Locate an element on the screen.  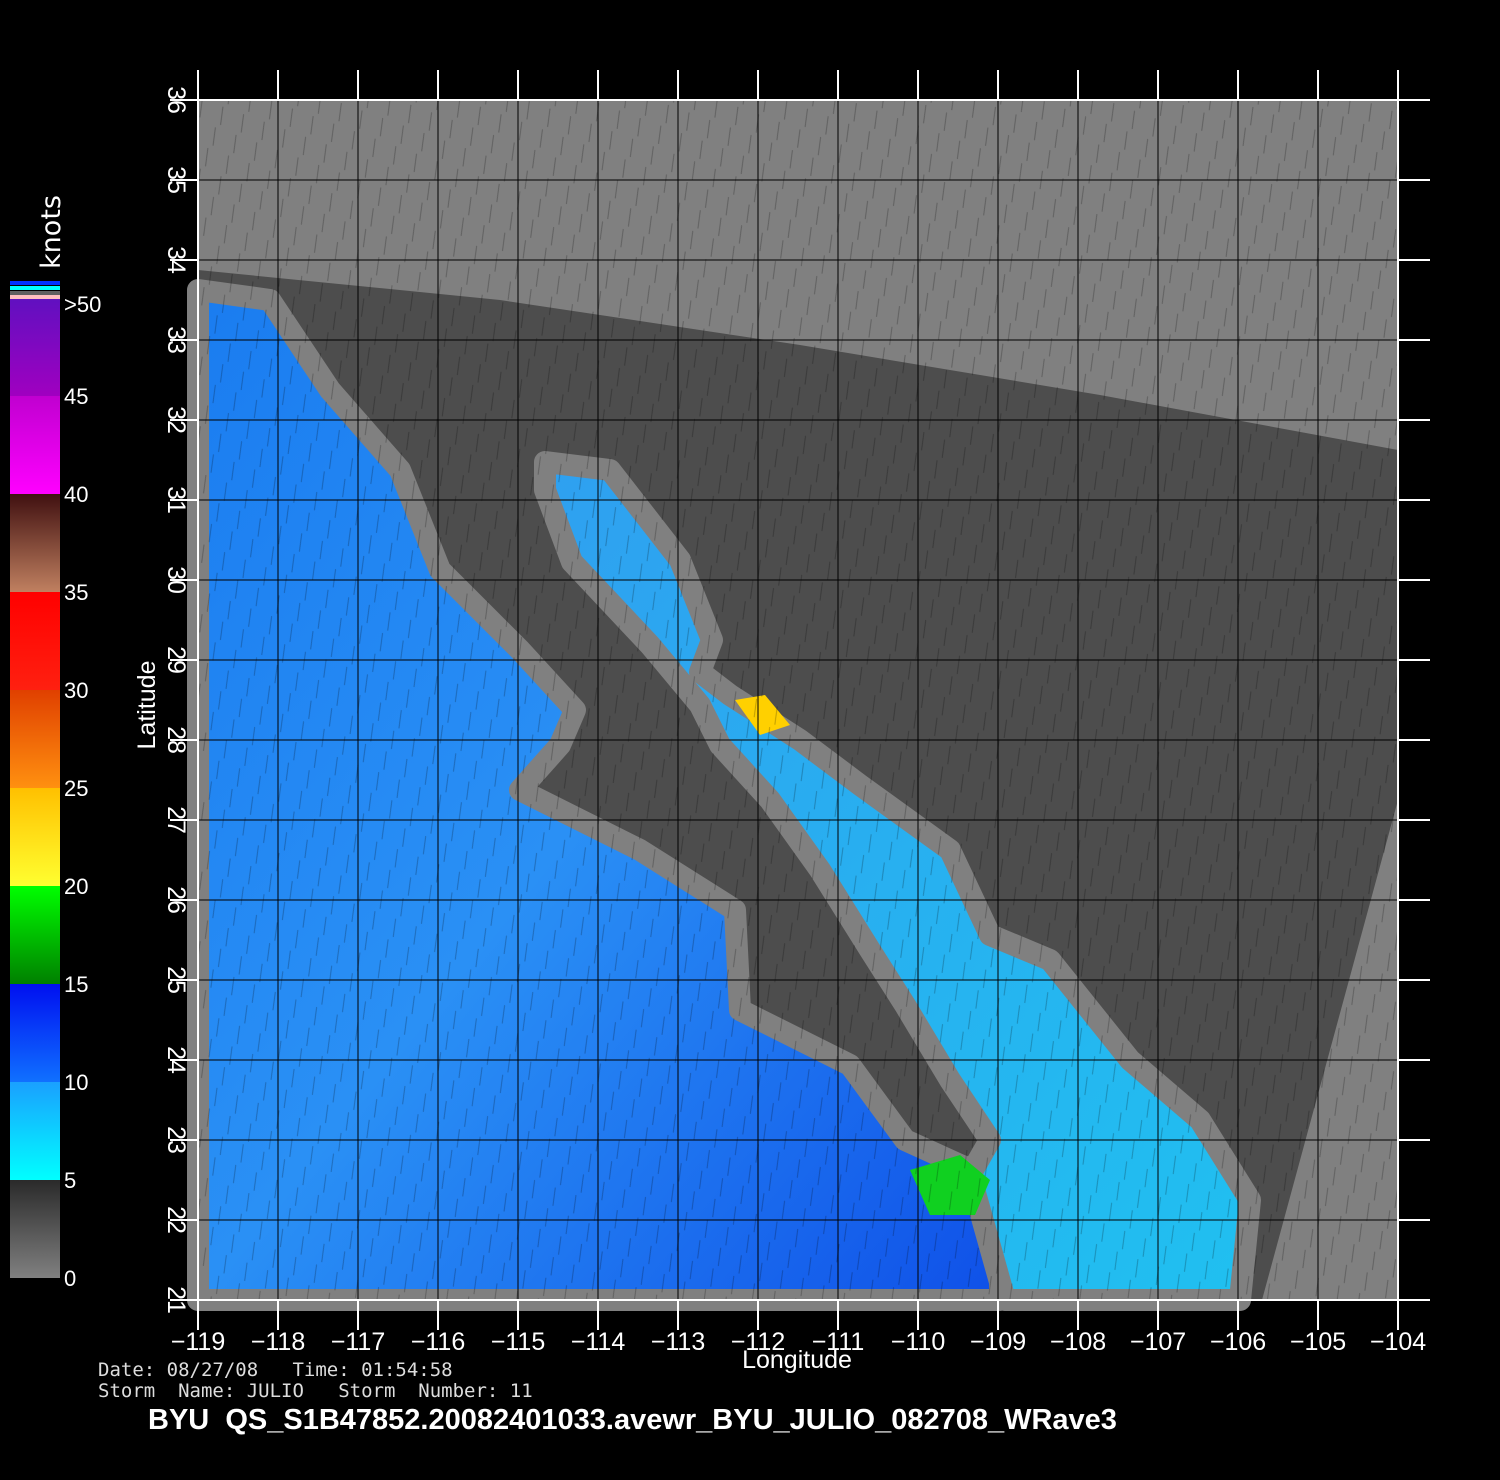
y-tick-label: 31 is located at coordinates (176, 500).